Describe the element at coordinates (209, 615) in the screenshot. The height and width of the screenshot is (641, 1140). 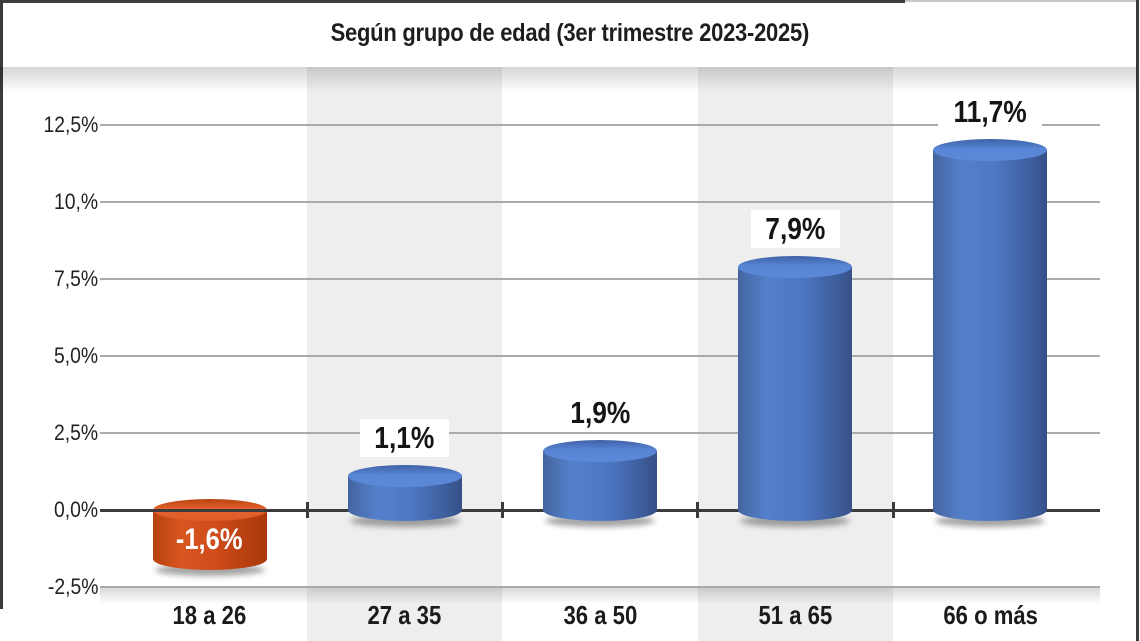
I see `x-axis-category-label: 18 a 26` at that location.